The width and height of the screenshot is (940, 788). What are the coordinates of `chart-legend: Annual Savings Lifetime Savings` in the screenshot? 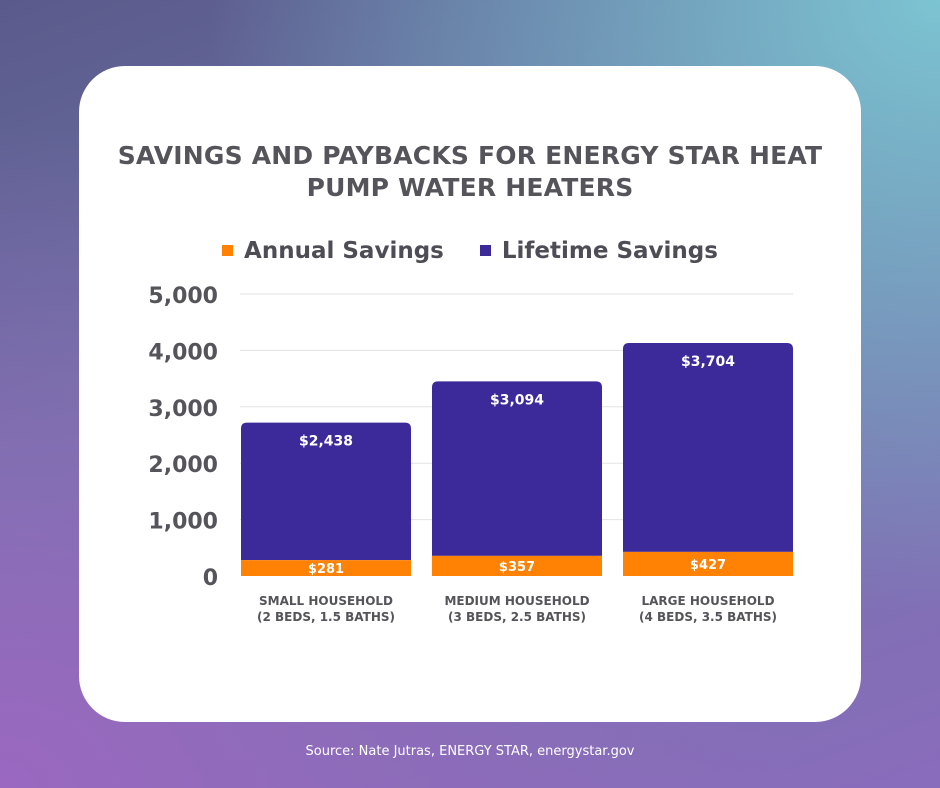 It's located at (470, 250).